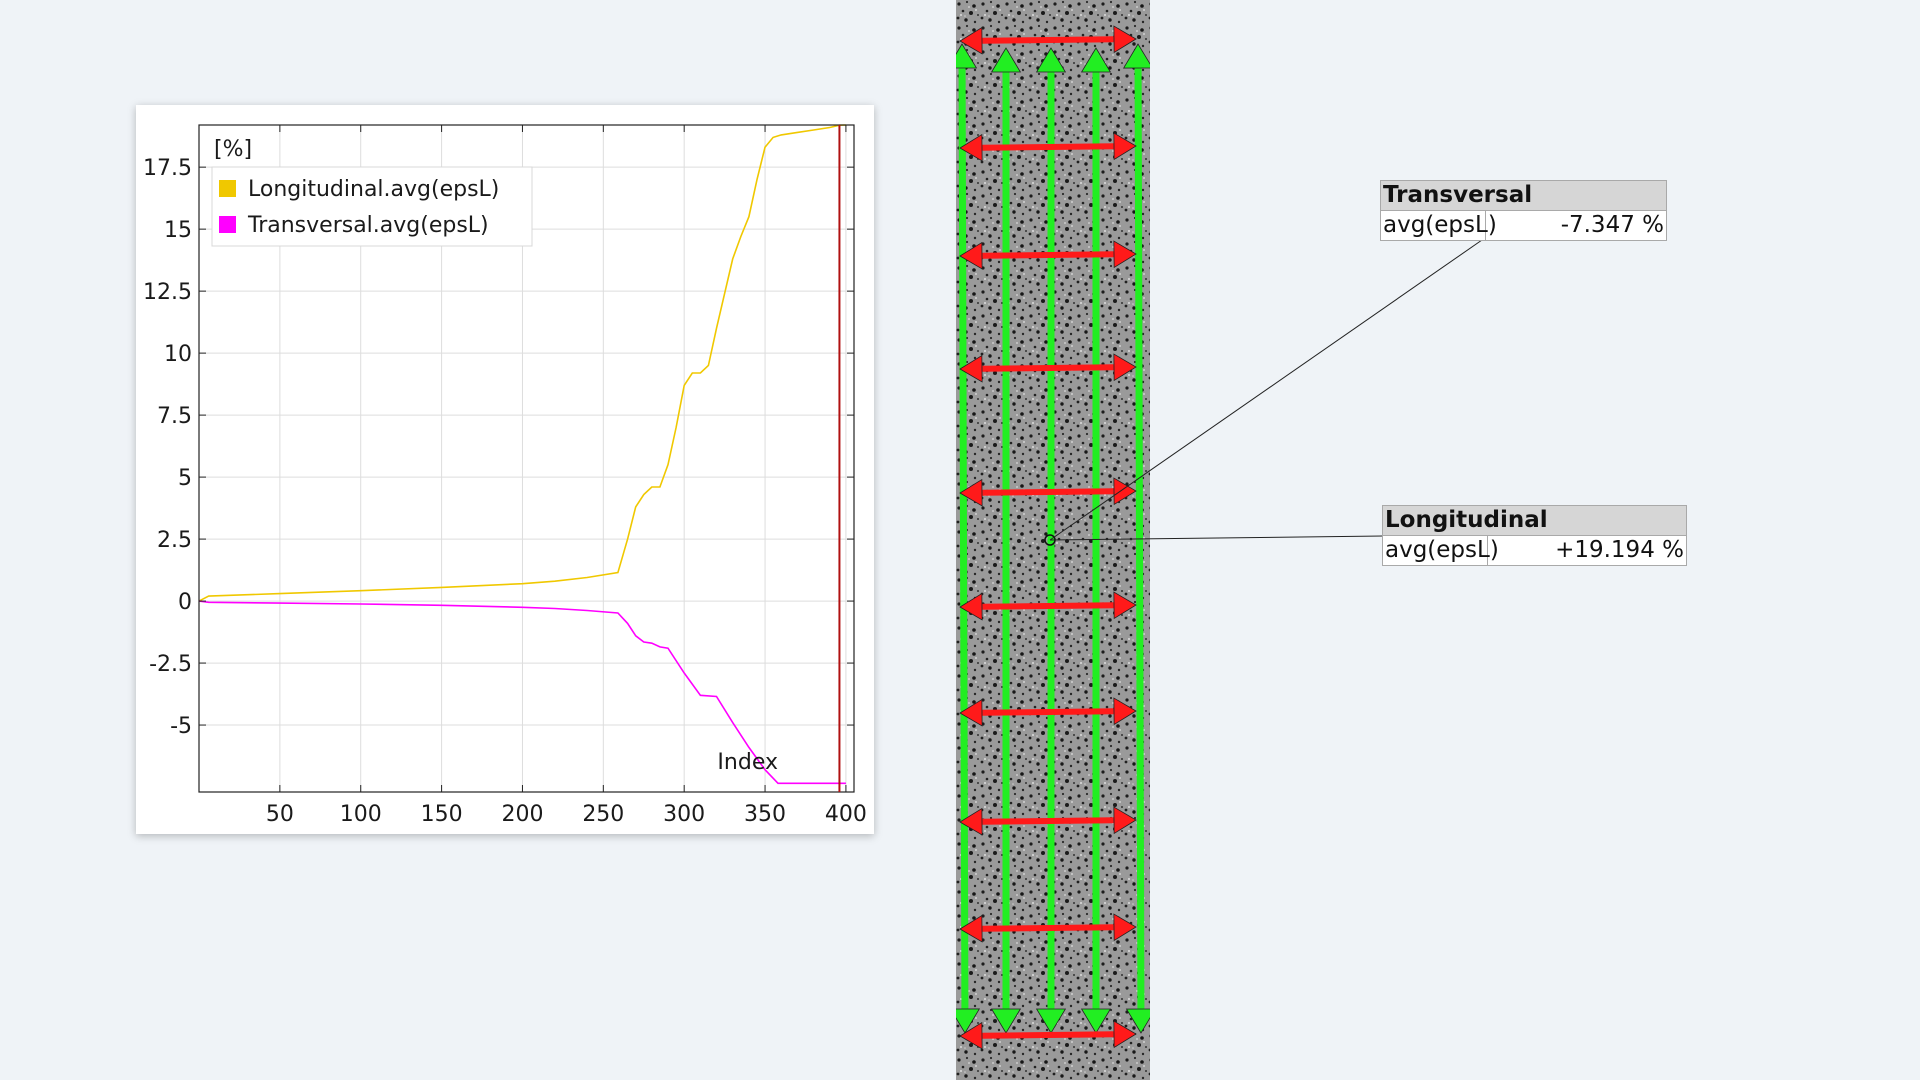 This screenshot has height=1080, width=1920. Describe the element at coordinates (174, 540) in the screenshot. I see `y-tick-label: 2.5` at that location.